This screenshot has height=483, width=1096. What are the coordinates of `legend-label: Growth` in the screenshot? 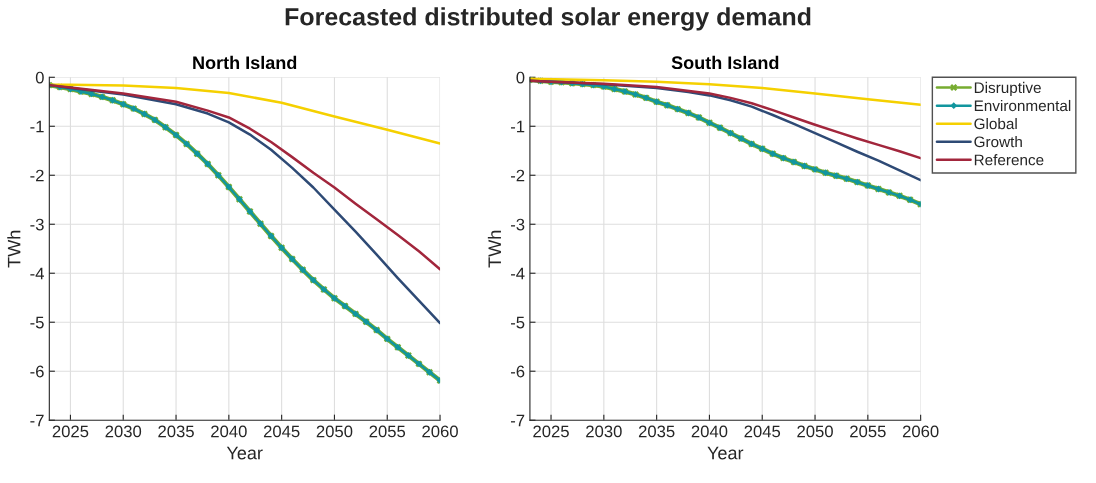 It's located at (998, 142).